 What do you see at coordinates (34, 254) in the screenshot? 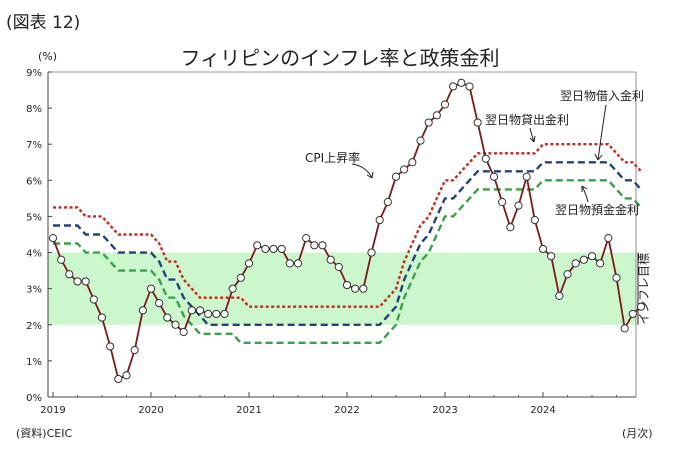
I see `y-tick-label: 4%` at bounding box center [34, 254].